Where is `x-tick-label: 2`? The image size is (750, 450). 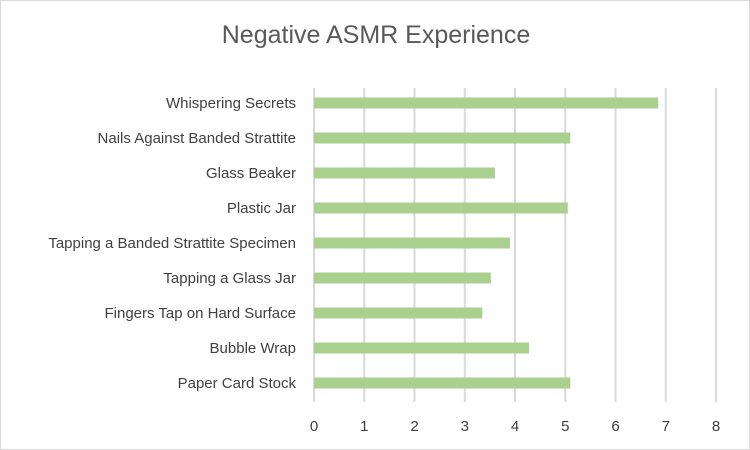
x-tick-label: 2 is located at coordinates (414, 426).